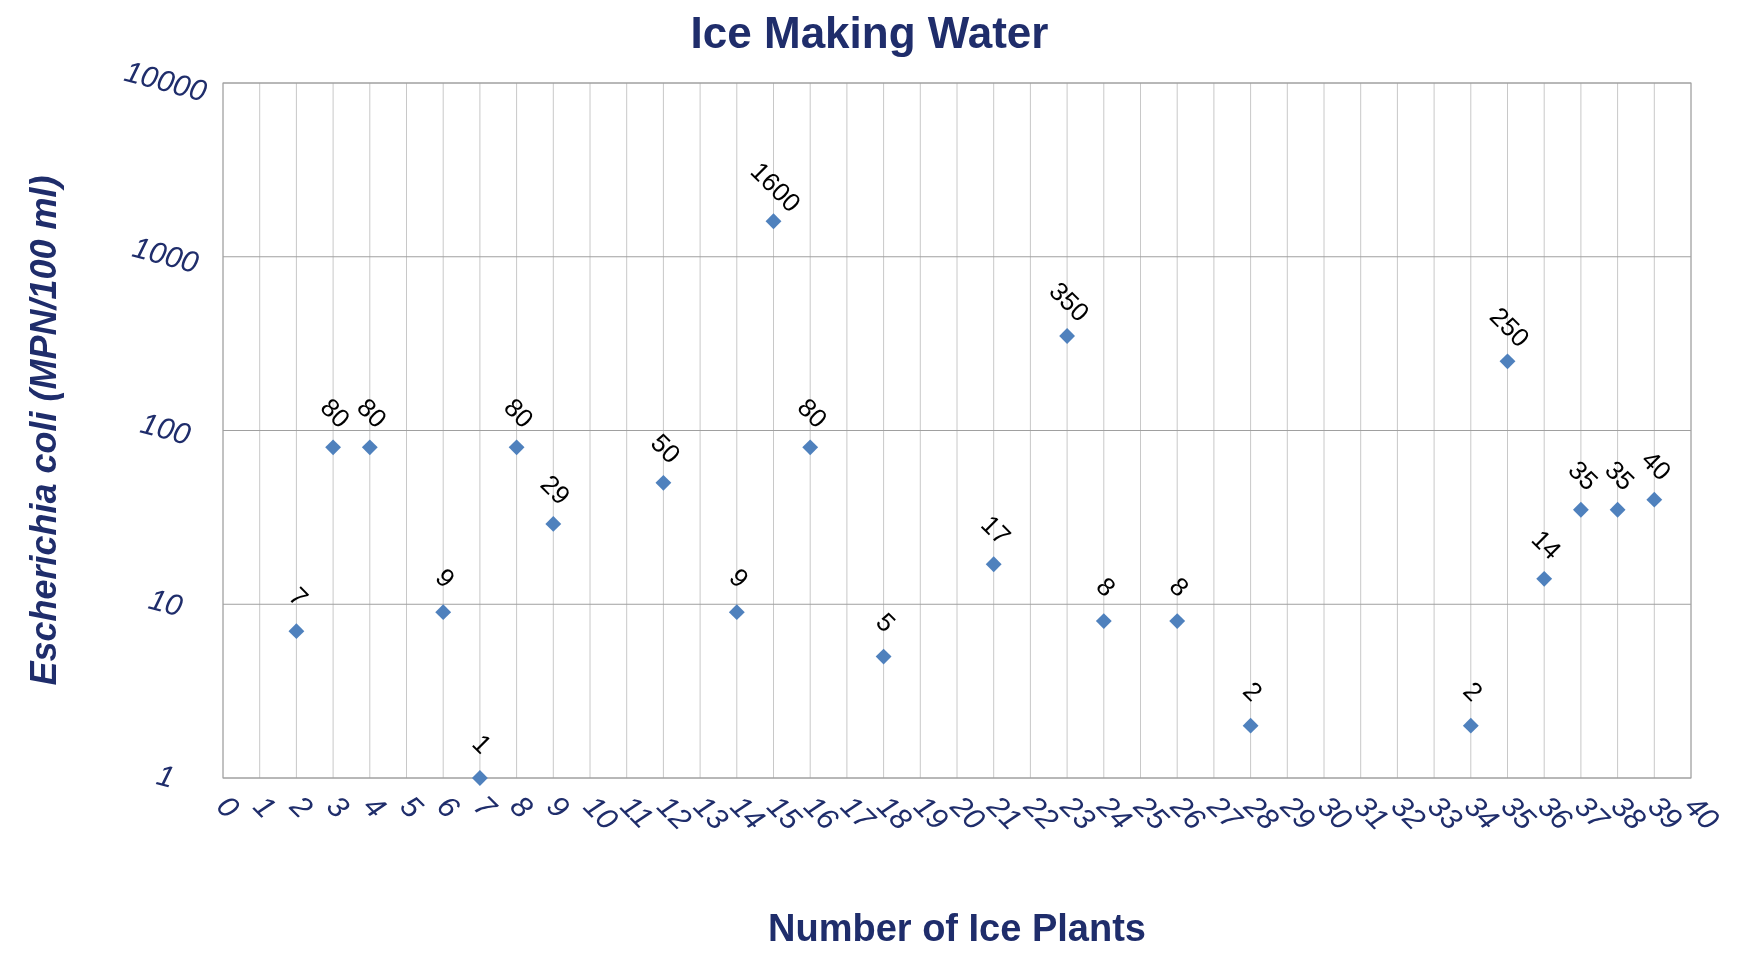 The width and height of the screenshot is (1739, 961). What do you see at coordinates (299, 597) in the screenshot?
I see `data-label: 7` at bounding box center [299, 597].